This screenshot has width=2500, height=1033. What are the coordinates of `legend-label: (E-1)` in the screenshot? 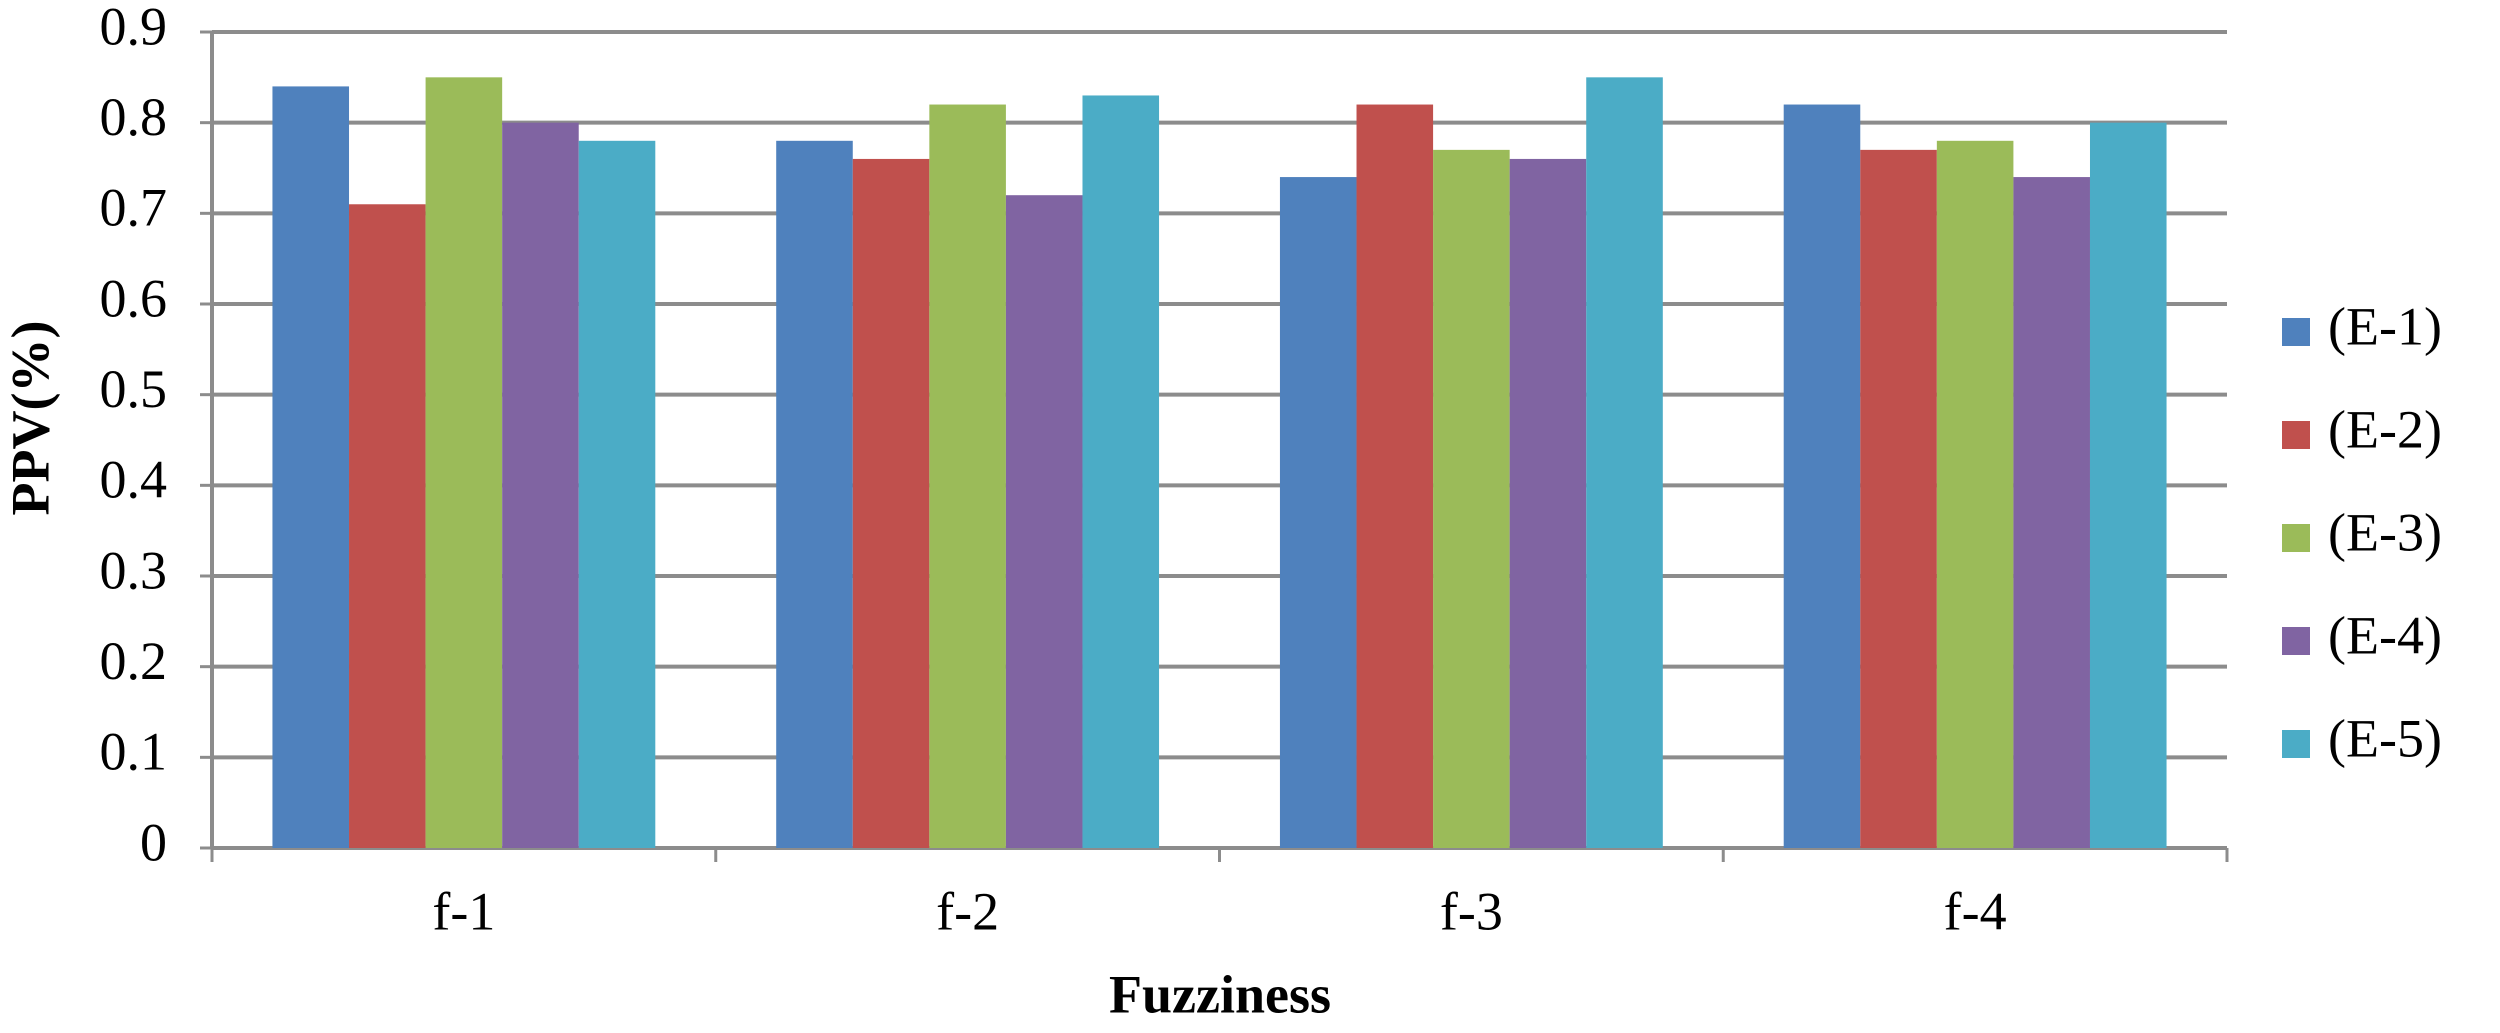 It's located at (2385, 326).